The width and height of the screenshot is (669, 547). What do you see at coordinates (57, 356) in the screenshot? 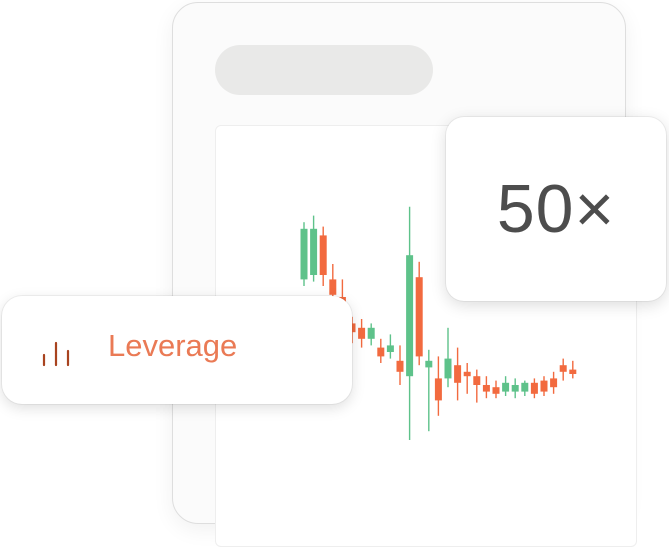
I see `bar-chart-icon` at bounding box center [57, 356].